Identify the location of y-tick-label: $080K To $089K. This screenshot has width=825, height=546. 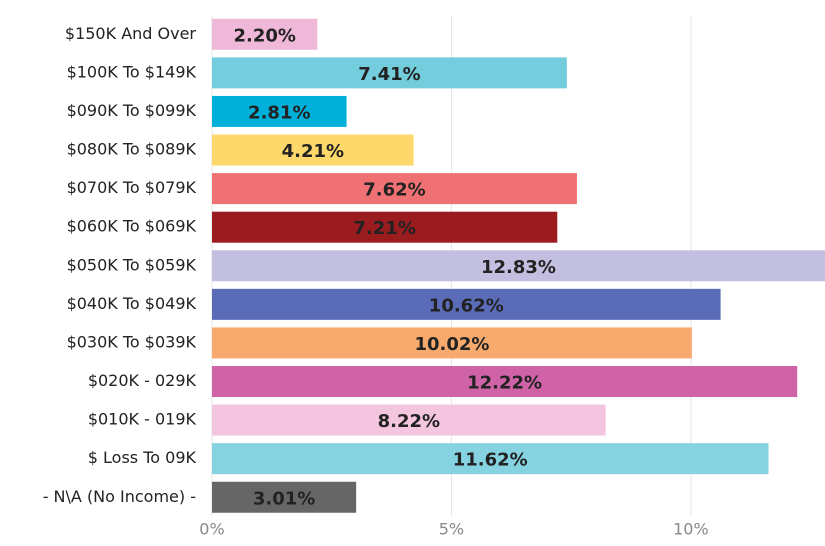
(132, 149).